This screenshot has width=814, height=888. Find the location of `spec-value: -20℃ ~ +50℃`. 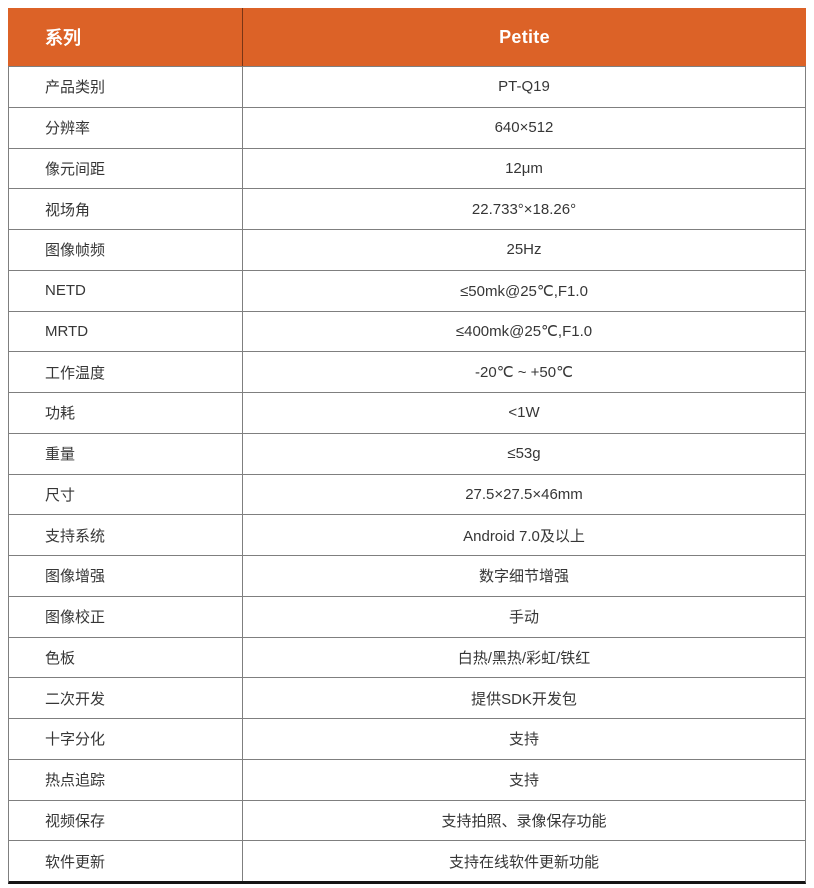

spec-value: -20℃ ~ +50℃ is located at coordinates (524, 373).